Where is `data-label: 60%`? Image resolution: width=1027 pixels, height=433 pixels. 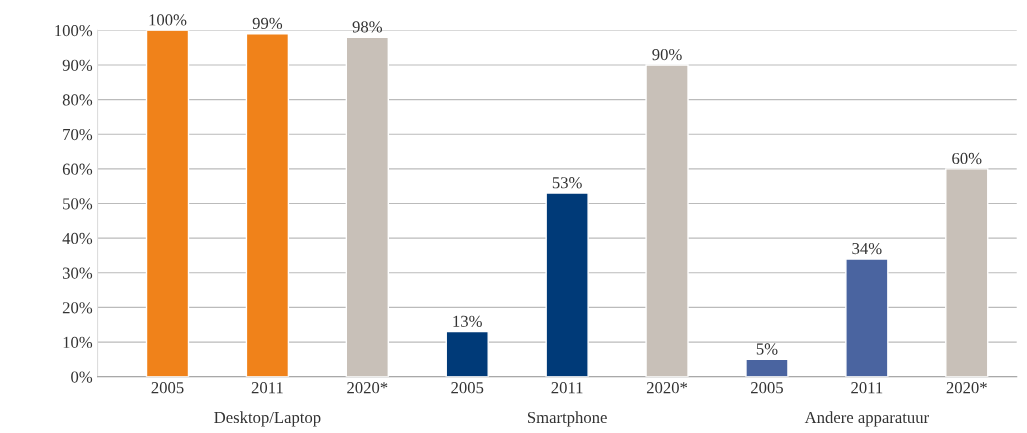
data-label: 60% is located at coordinates (967, 158).